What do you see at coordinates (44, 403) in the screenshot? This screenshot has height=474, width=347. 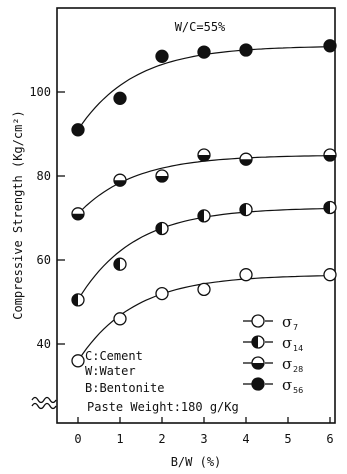 I see `axis-break-icon` at bounding box center [44, 403].